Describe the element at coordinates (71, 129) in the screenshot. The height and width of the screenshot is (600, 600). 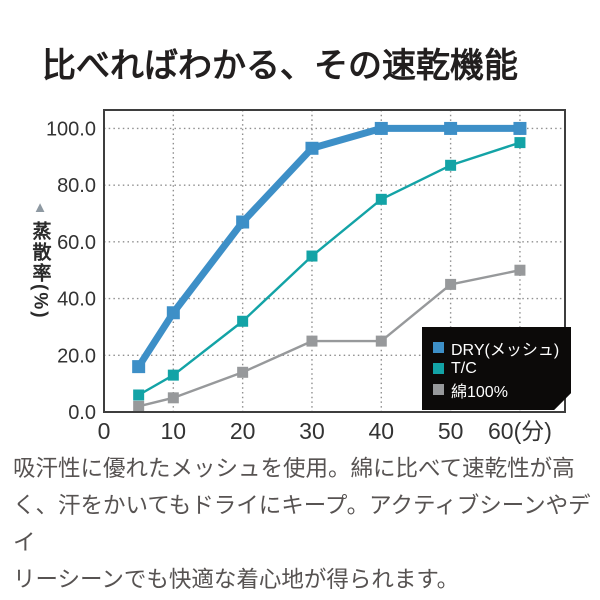
I see `y-tick-label: 100.0` at that location.